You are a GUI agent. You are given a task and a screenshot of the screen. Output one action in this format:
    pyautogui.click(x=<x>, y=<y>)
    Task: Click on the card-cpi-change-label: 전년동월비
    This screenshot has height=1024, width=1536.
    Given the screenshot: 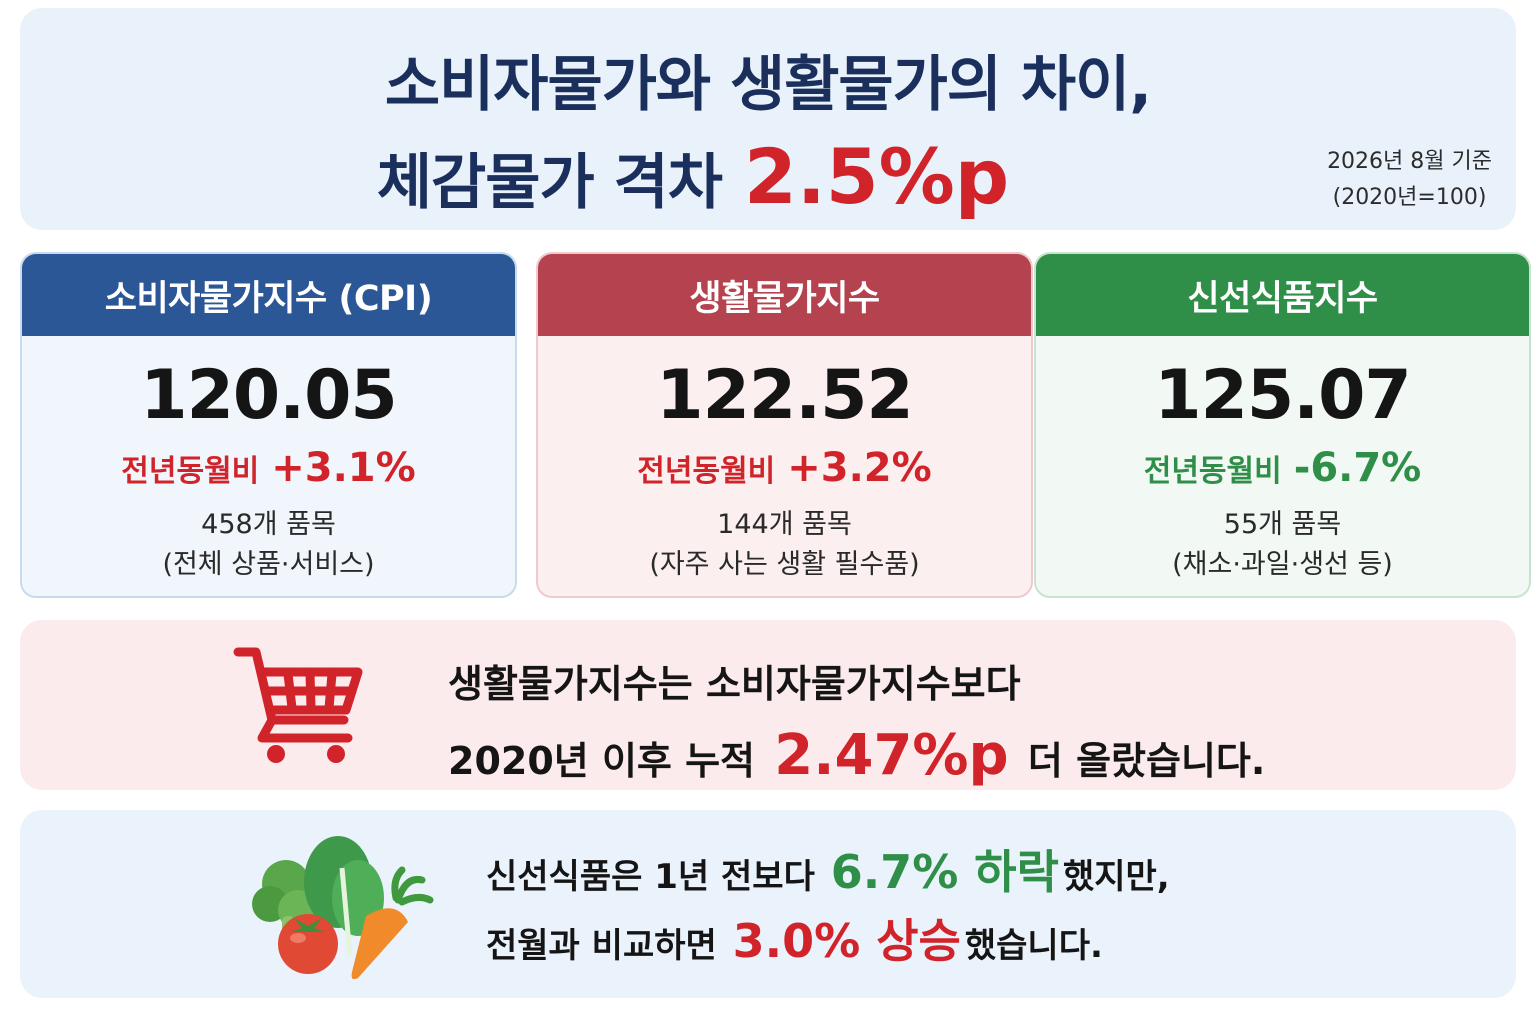 What is the action you would take?
    pyautogui.click(x=190, y=471)
    